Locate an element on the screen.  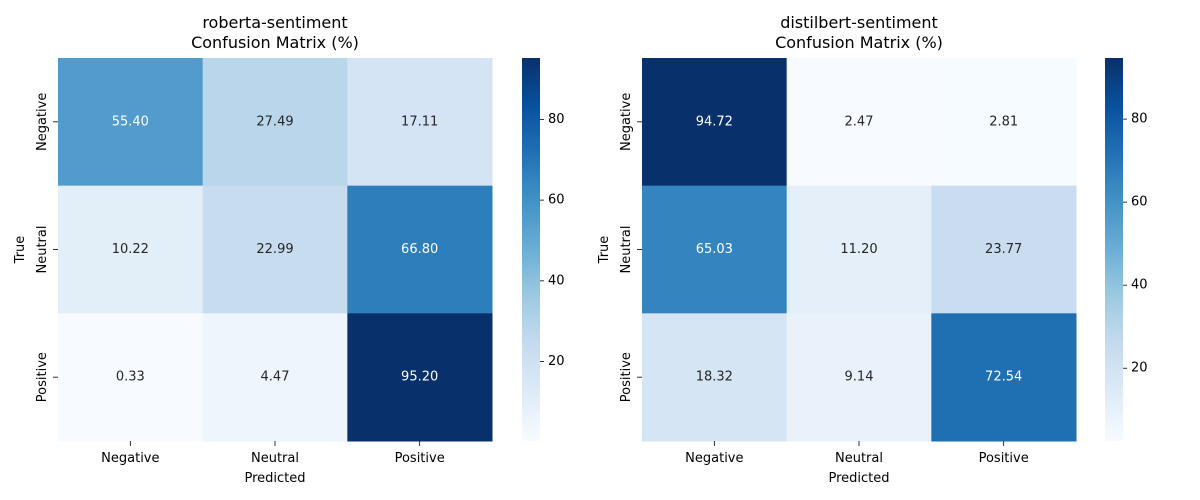
cell-value-label: 22.99 is located at coordinates (274, 249).